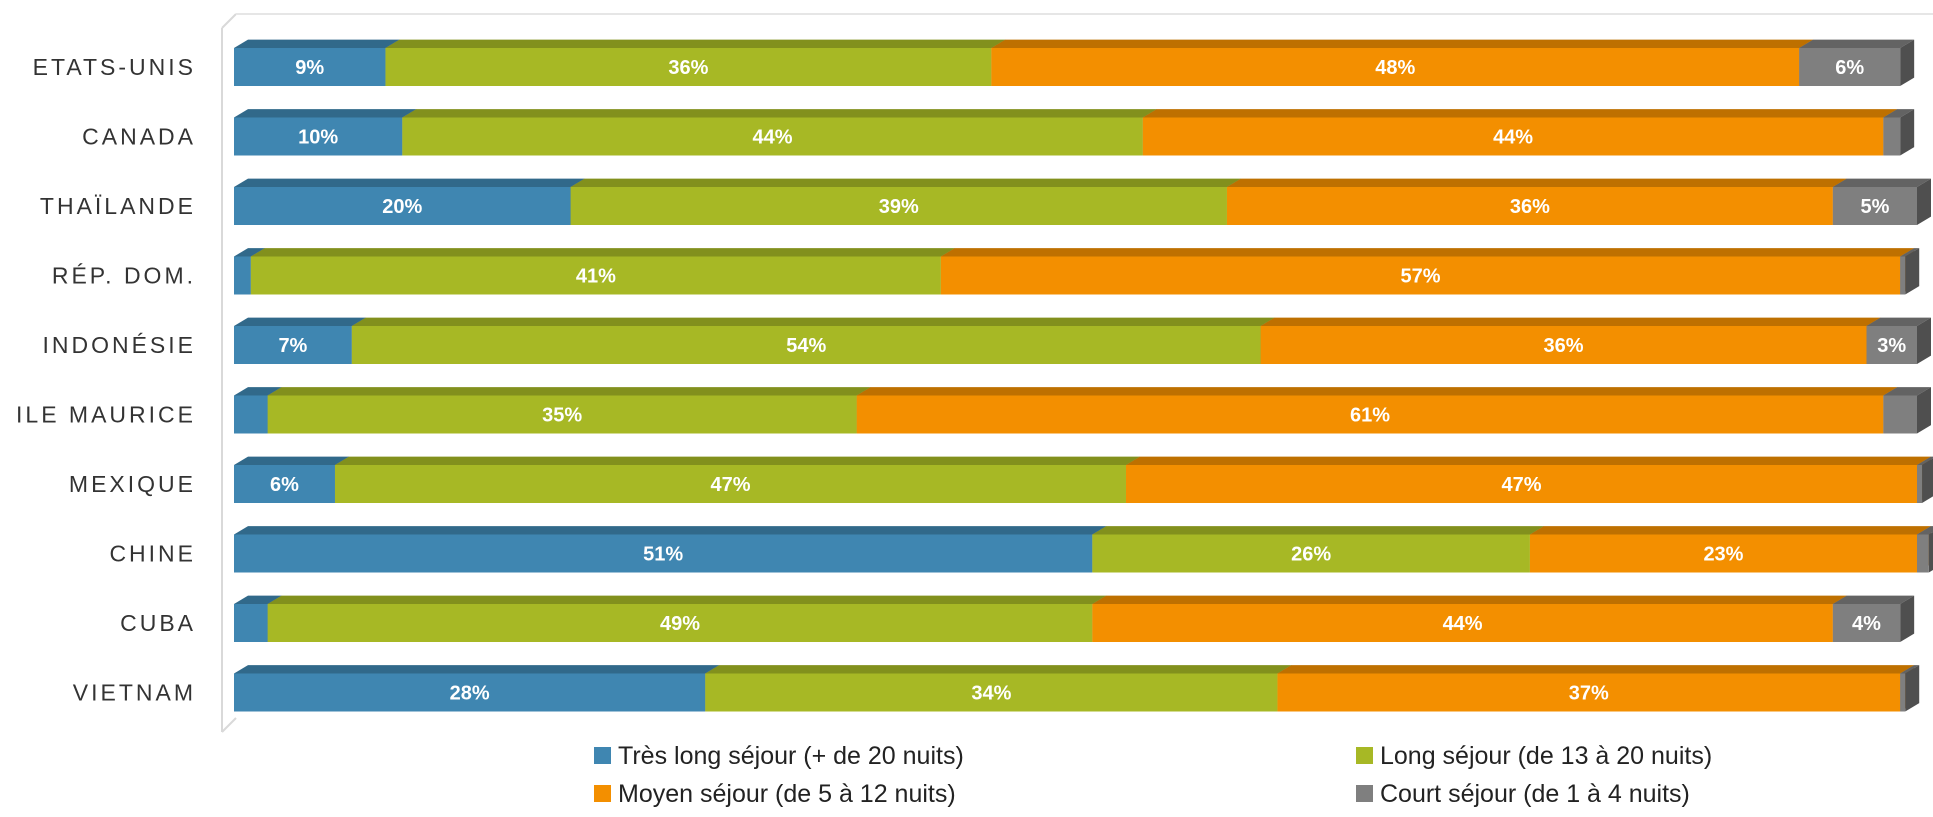 The width and height of the screenshot is (1933, 817). I want to click on data-label: 7%, so click(292, 346).